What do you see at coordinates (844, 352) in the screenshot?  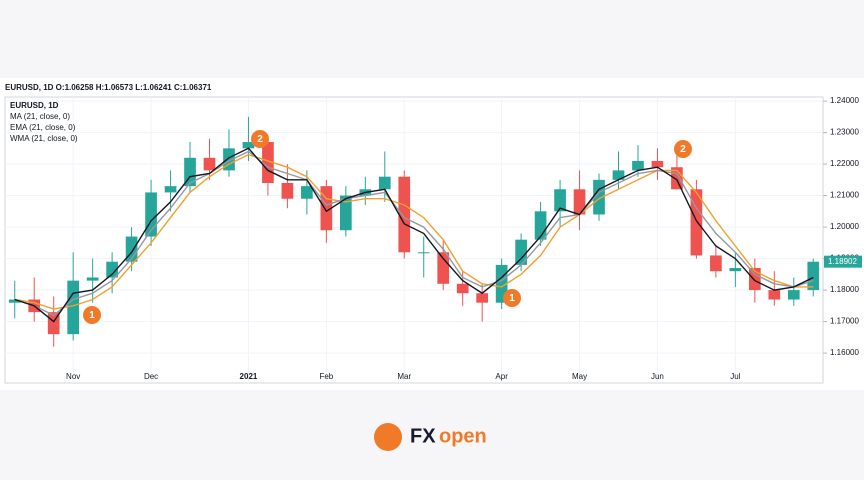 I see `y-tick-label: 1.16000` at bounding box center [844, 352].